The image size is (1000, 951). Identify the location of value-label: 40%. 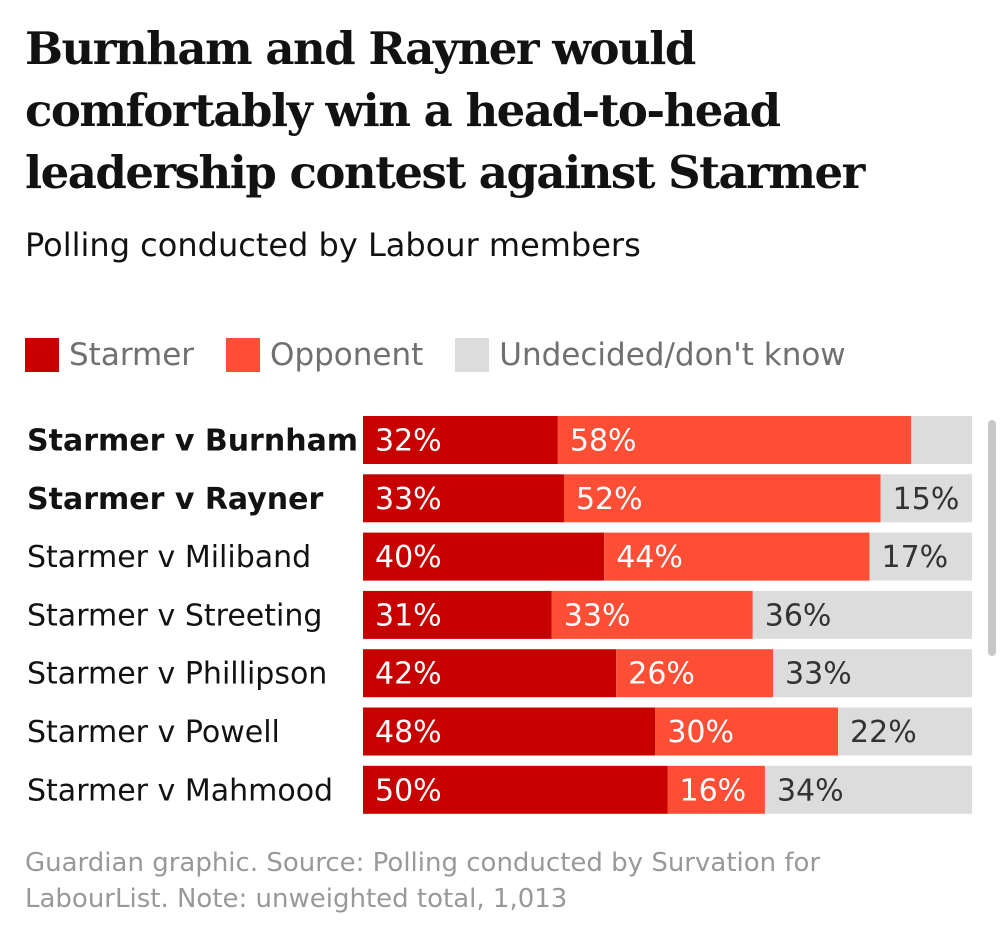
(408, 557).